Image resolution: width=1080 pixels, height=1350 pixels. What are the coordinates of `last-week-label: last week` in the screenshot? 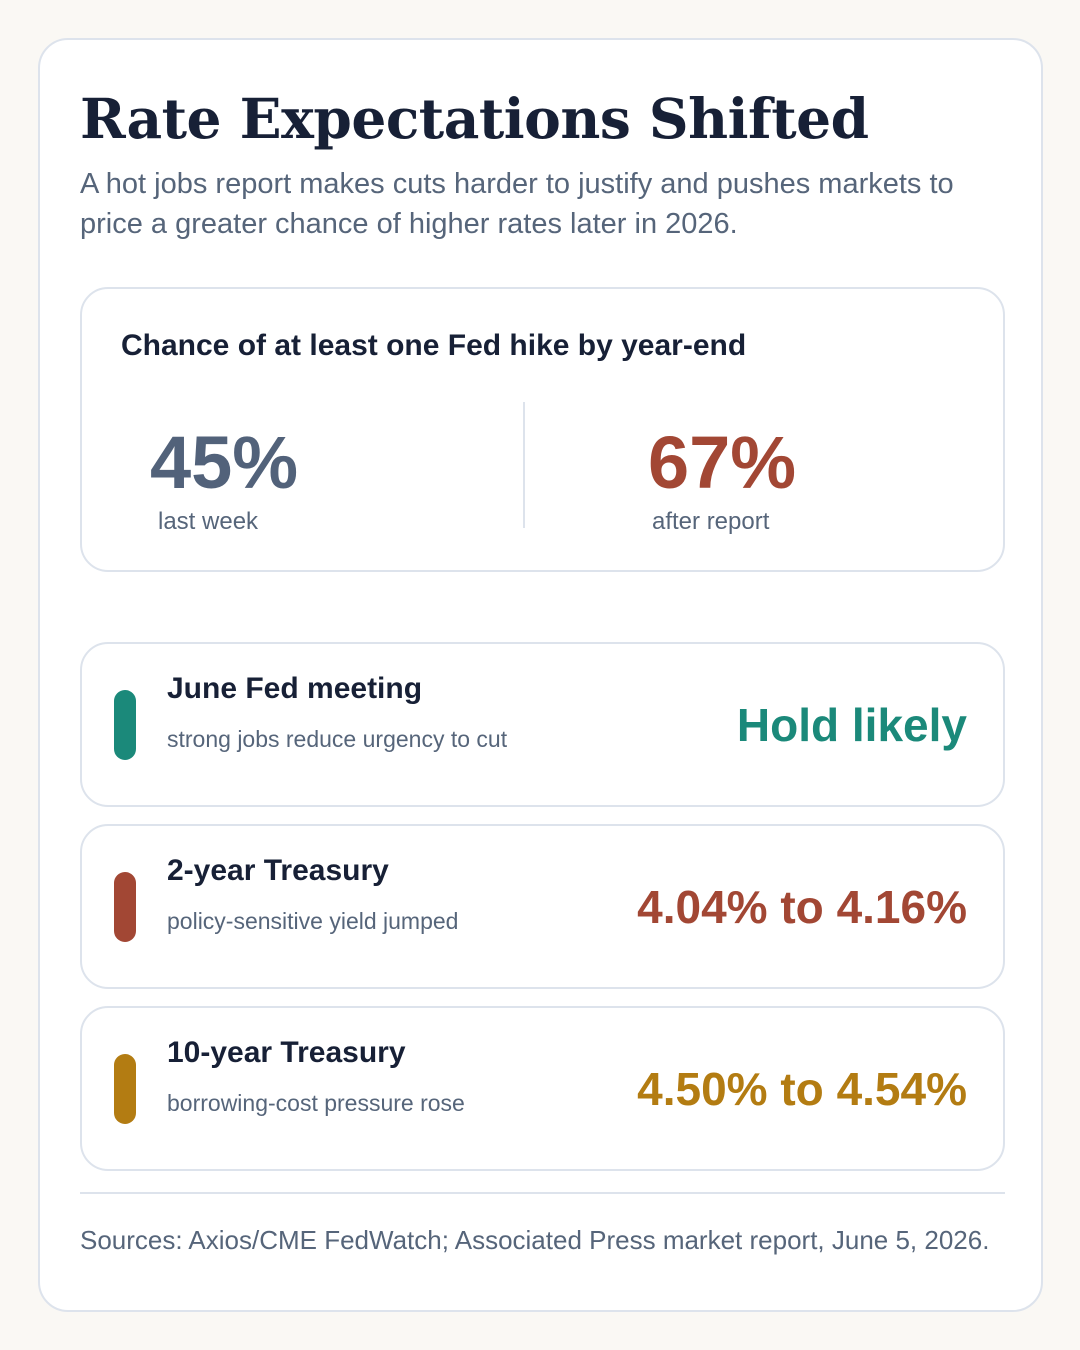 It's located at (208, 521).